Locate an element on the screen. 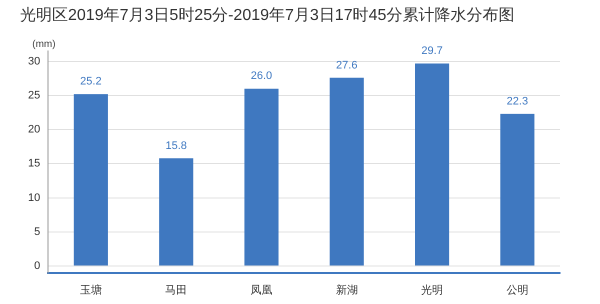 The image size is (600, 304). data-label: 29.7 is located at coordinates (432, 51).